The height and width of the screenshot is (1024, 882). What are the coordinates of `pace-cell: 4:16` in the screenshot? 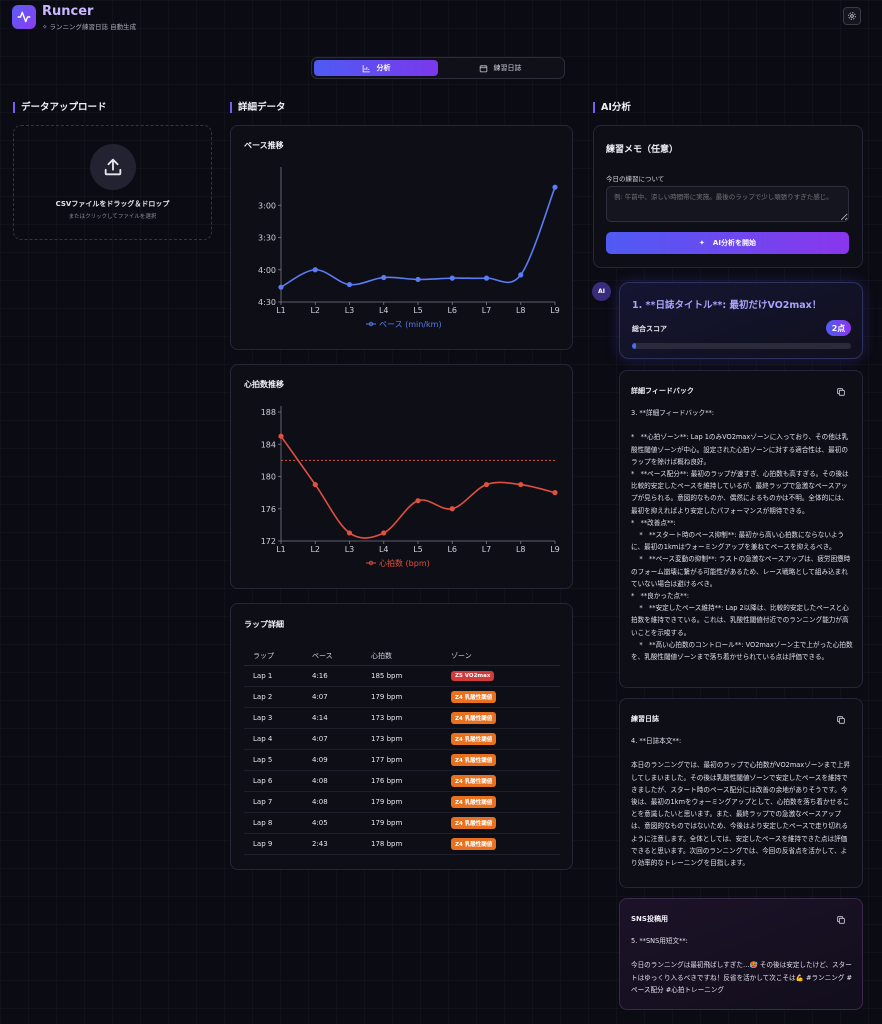 It's located at (332, 676).